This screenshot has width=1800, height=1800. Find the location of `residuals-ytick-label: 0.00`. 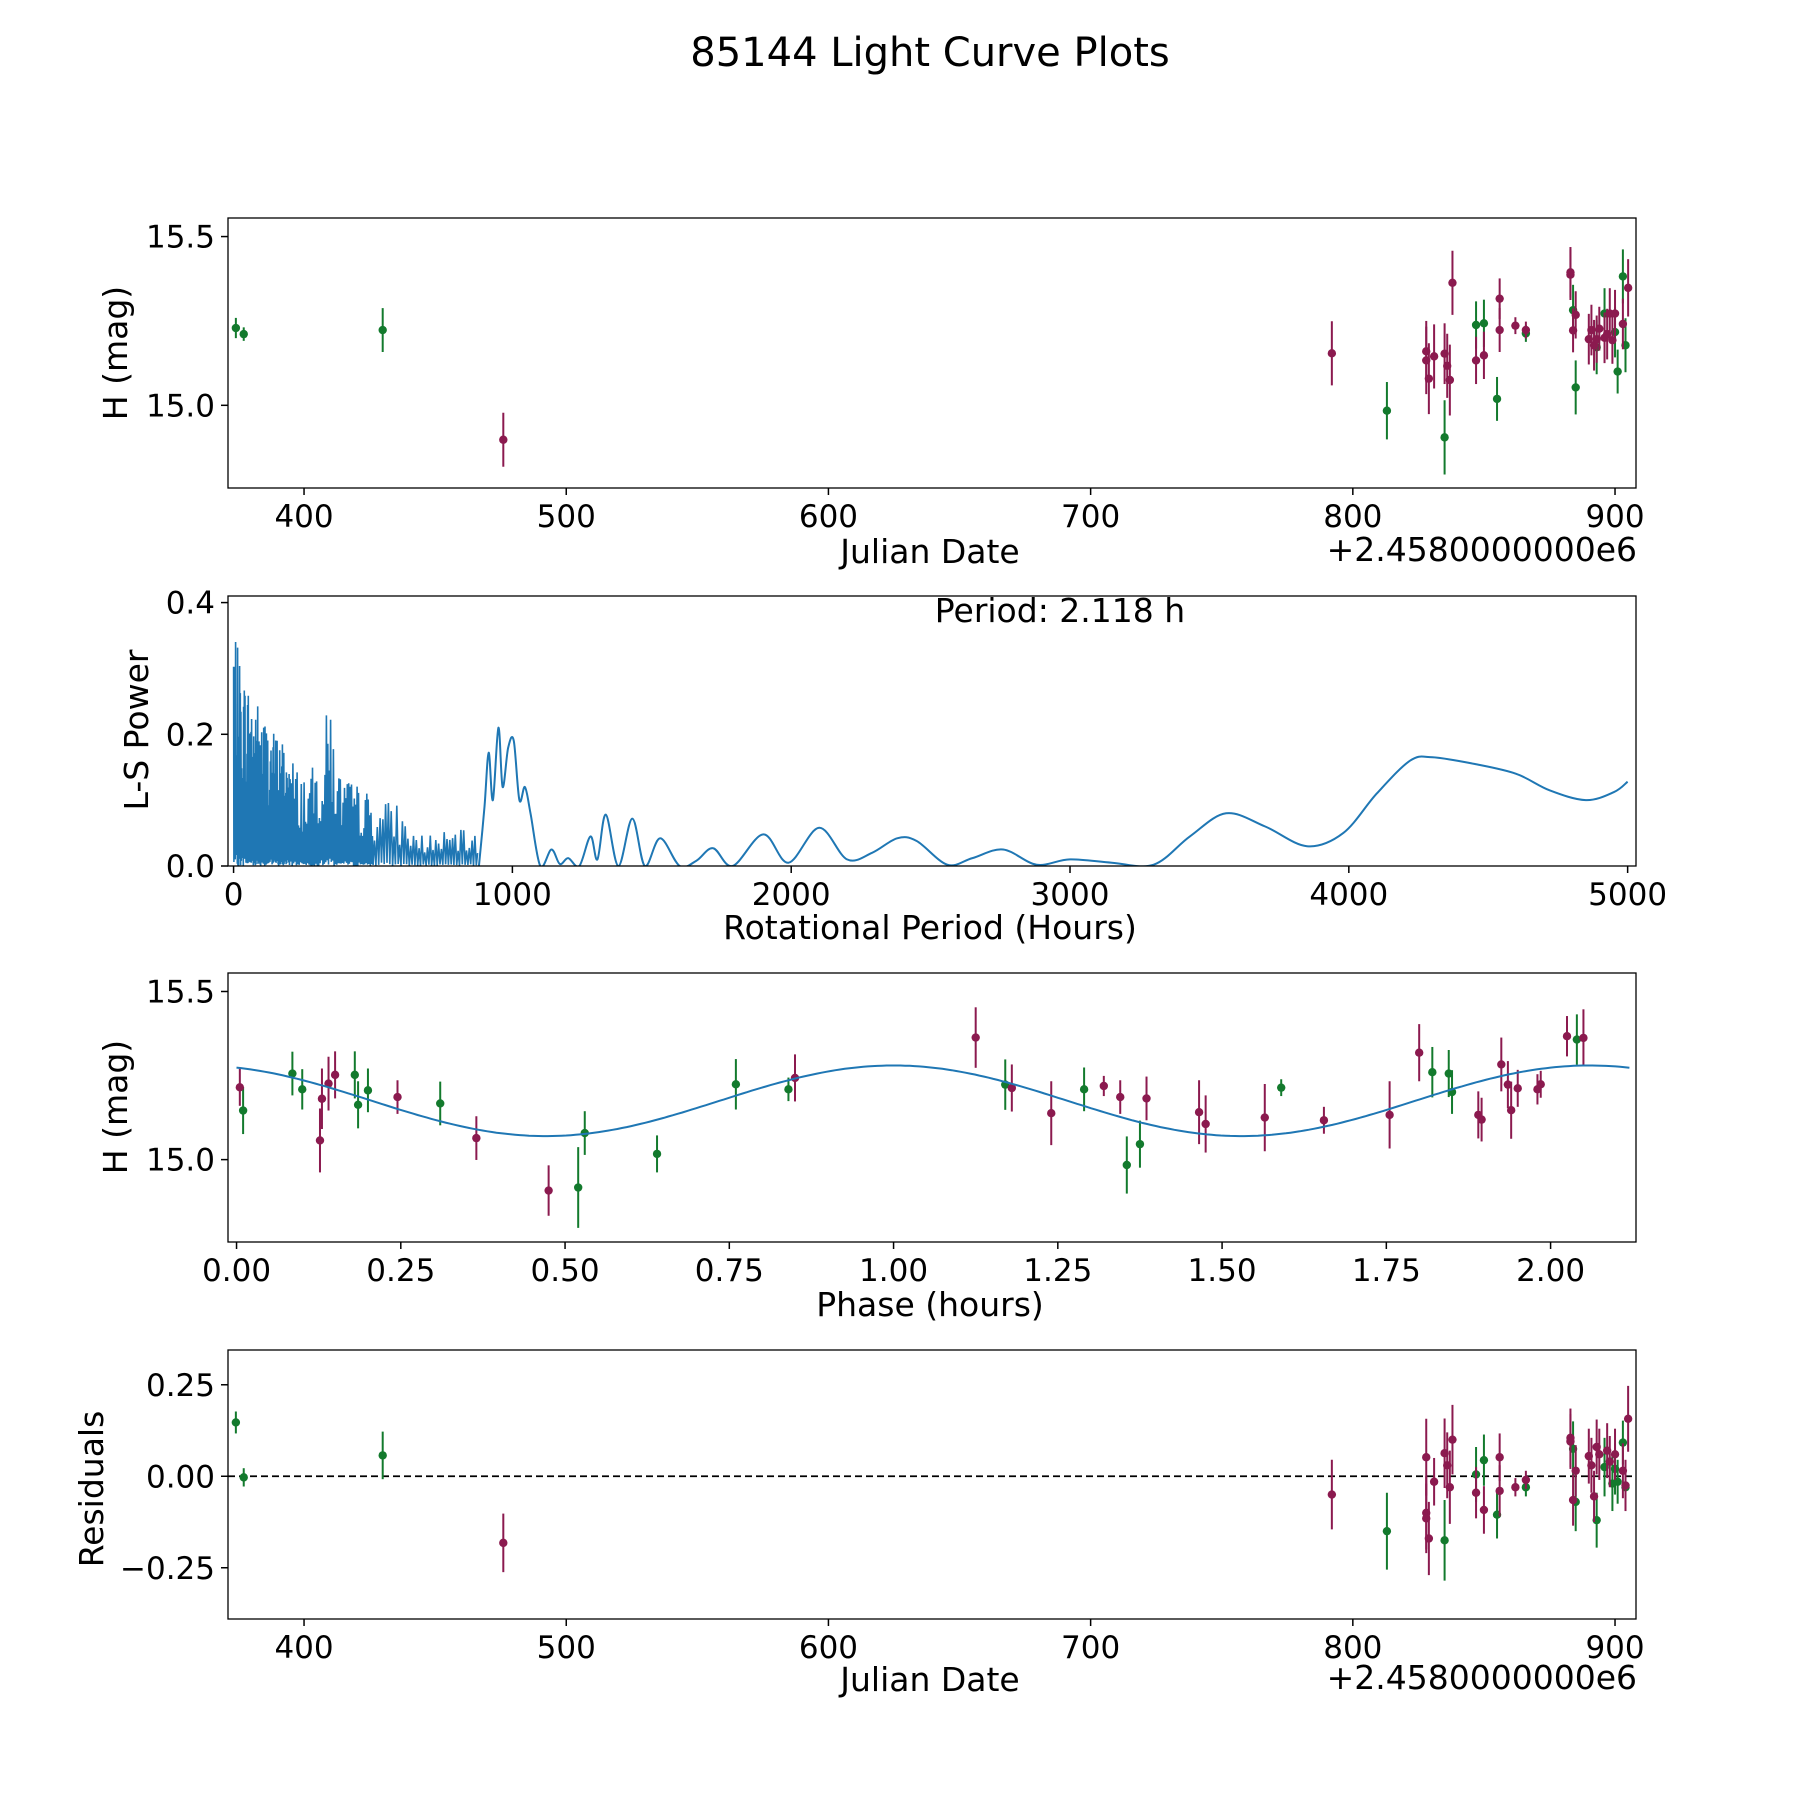

residuals-ytick-label: 0.00 is located at coordinates (180, 1477).